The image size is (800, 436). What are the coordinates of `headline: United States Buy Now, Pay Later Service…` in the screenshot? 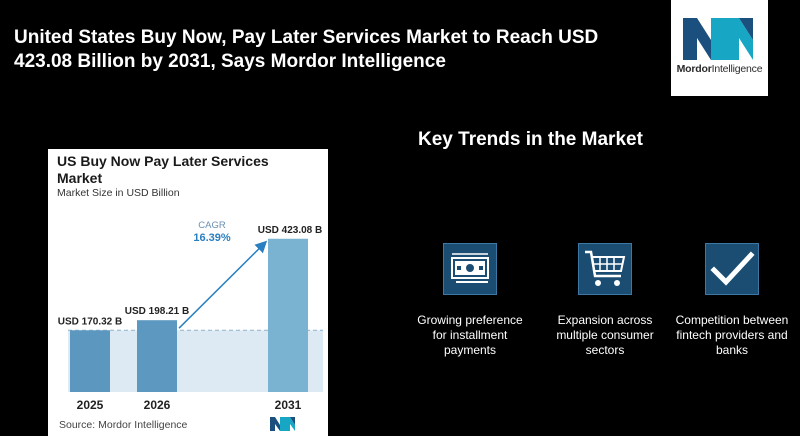 It's located at (306, 49).